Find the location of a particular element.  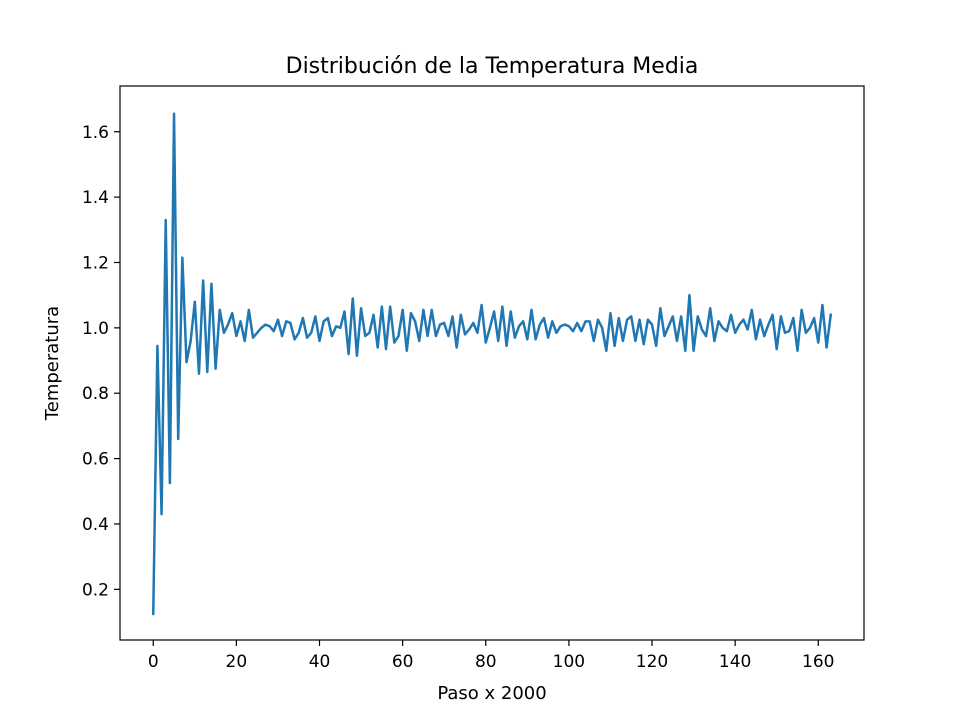

x-tick-label-100: 100 is located at coordinates (569, 662).